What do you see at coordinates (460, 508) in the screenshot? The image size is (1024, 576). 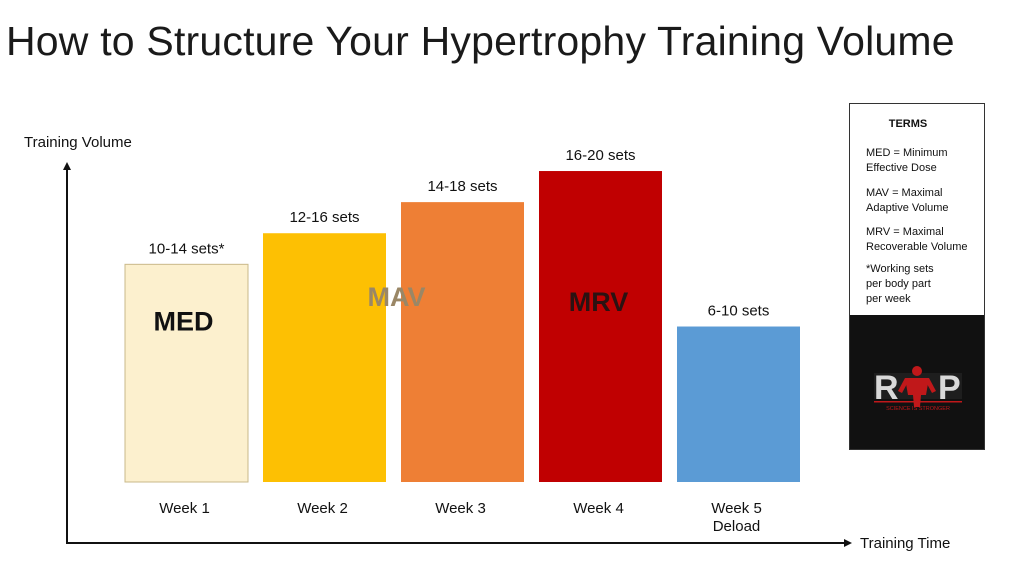 I see `week-label: Week 3` at bounding box center [460, 508].